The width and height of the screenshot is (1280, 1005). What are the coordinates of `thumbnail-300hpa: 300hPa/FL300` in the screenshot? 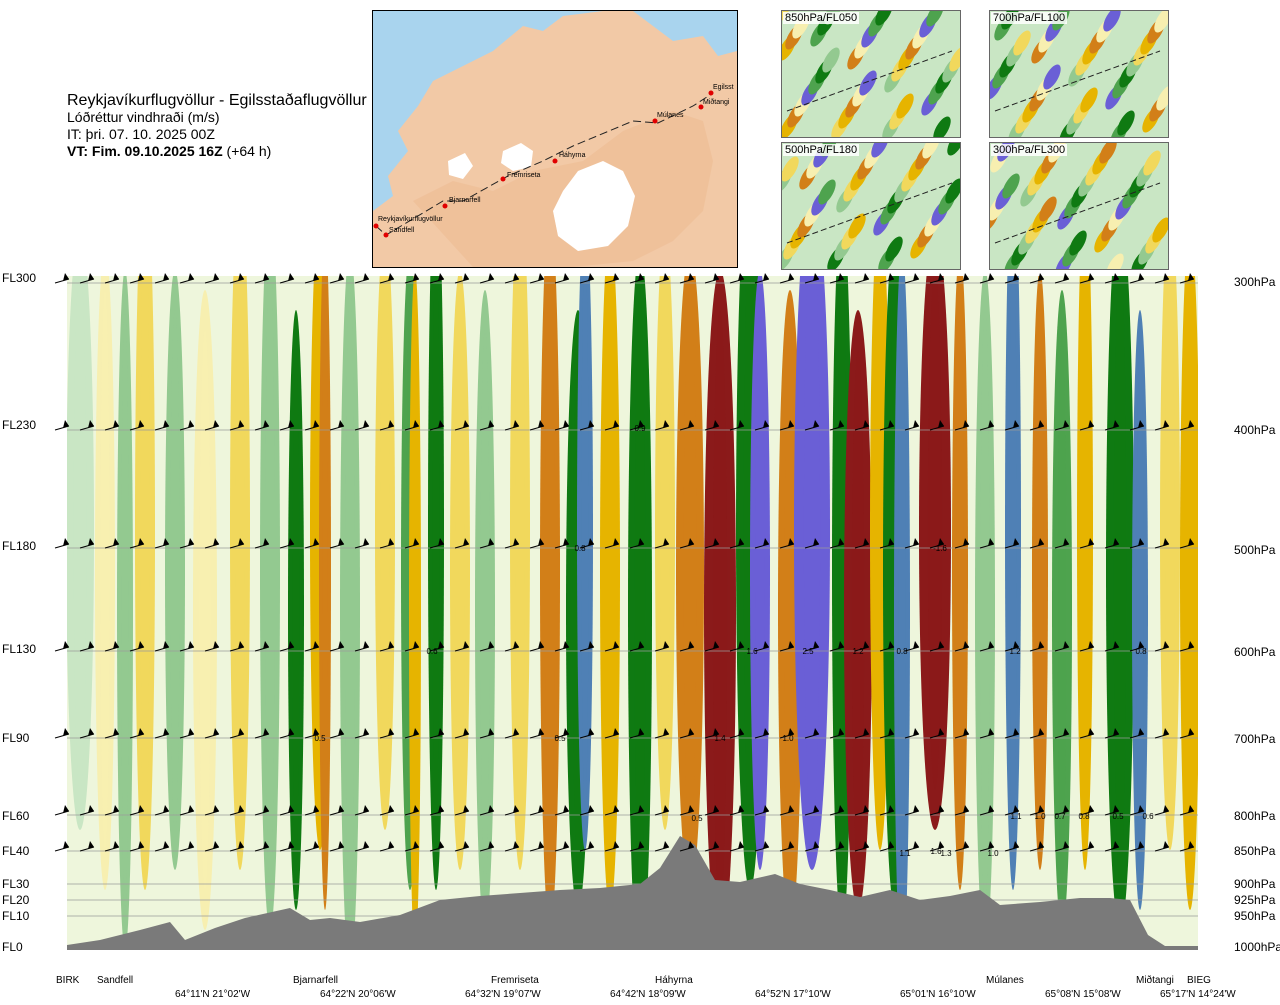 It's located at (1079, 206).